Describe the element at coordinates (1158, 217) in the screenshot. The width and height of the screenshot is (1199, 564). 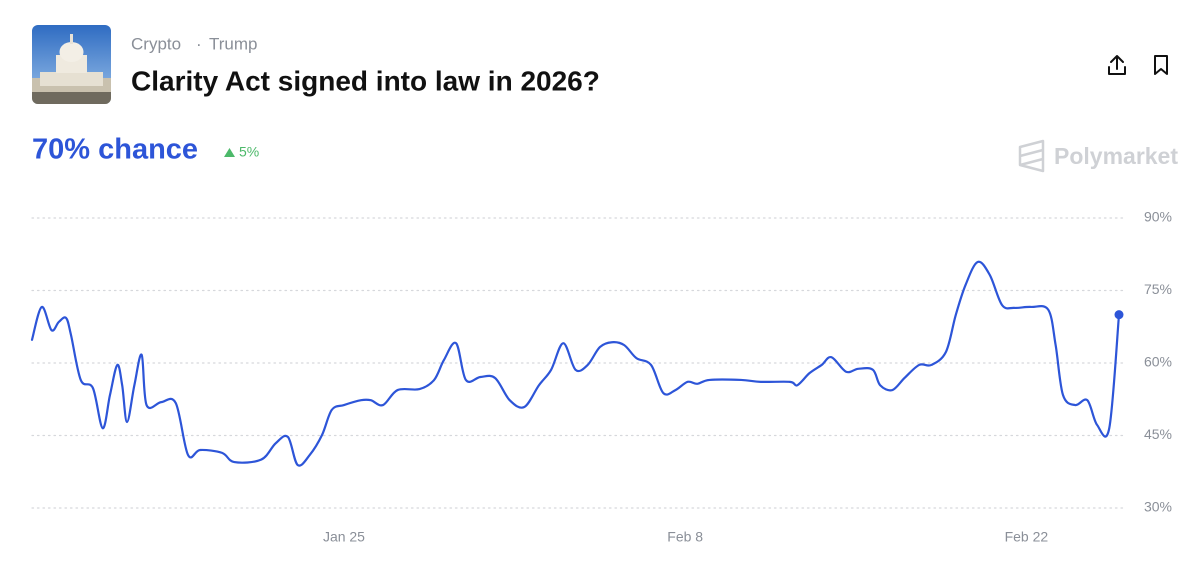
I see `y-tick-label: 90%` at that location.